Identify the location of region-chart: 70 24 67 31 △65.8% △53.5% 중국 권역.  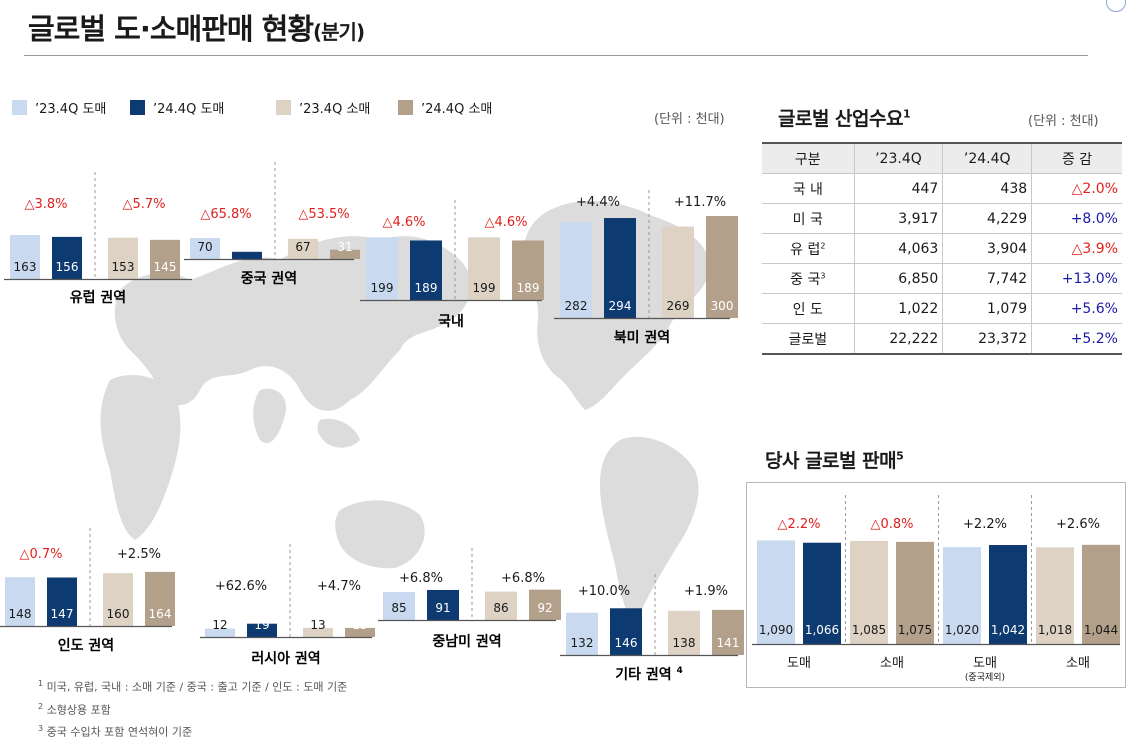
(272, 224).